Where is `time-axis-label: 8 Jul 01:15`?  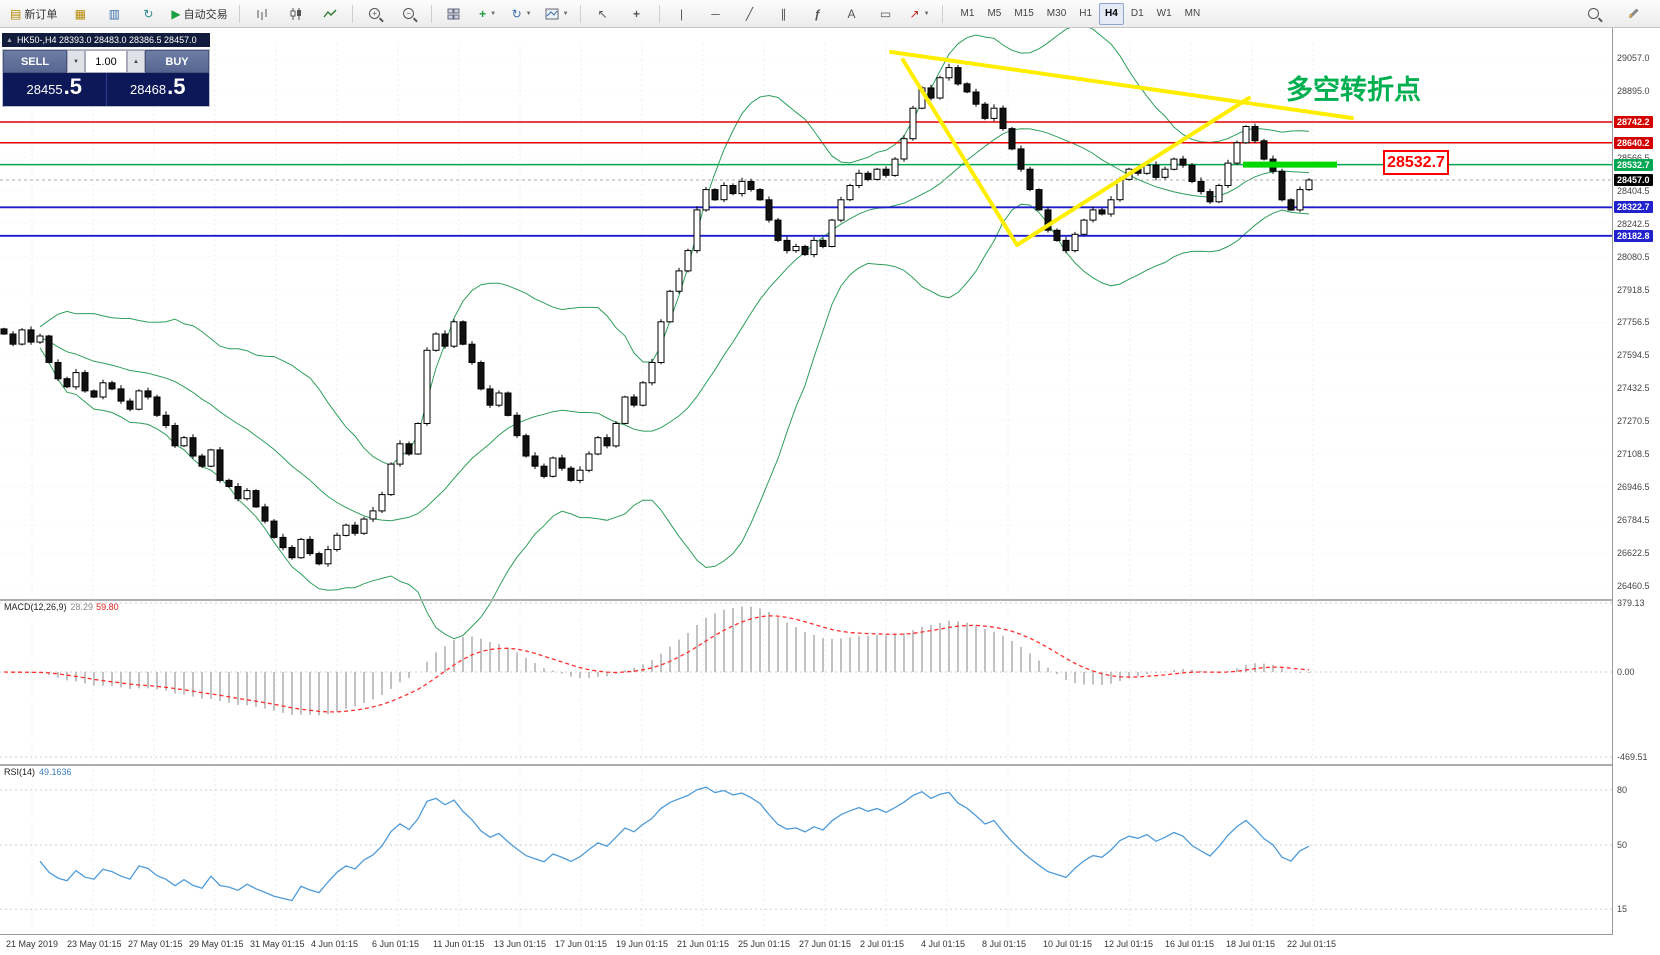 time-axis-label: 8 Jul 01:15 is located at coordinates (1004, 944).